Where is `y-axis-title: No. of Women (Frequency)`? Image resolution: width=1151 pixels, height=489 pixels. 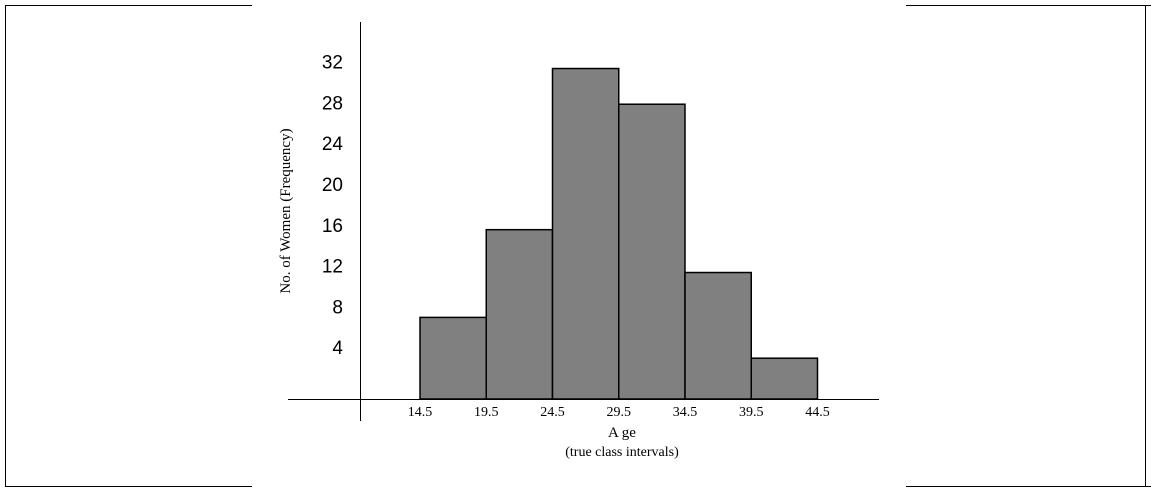 y-axis-title: No. of Women (Frequency) is located at coordinates (286, 210).